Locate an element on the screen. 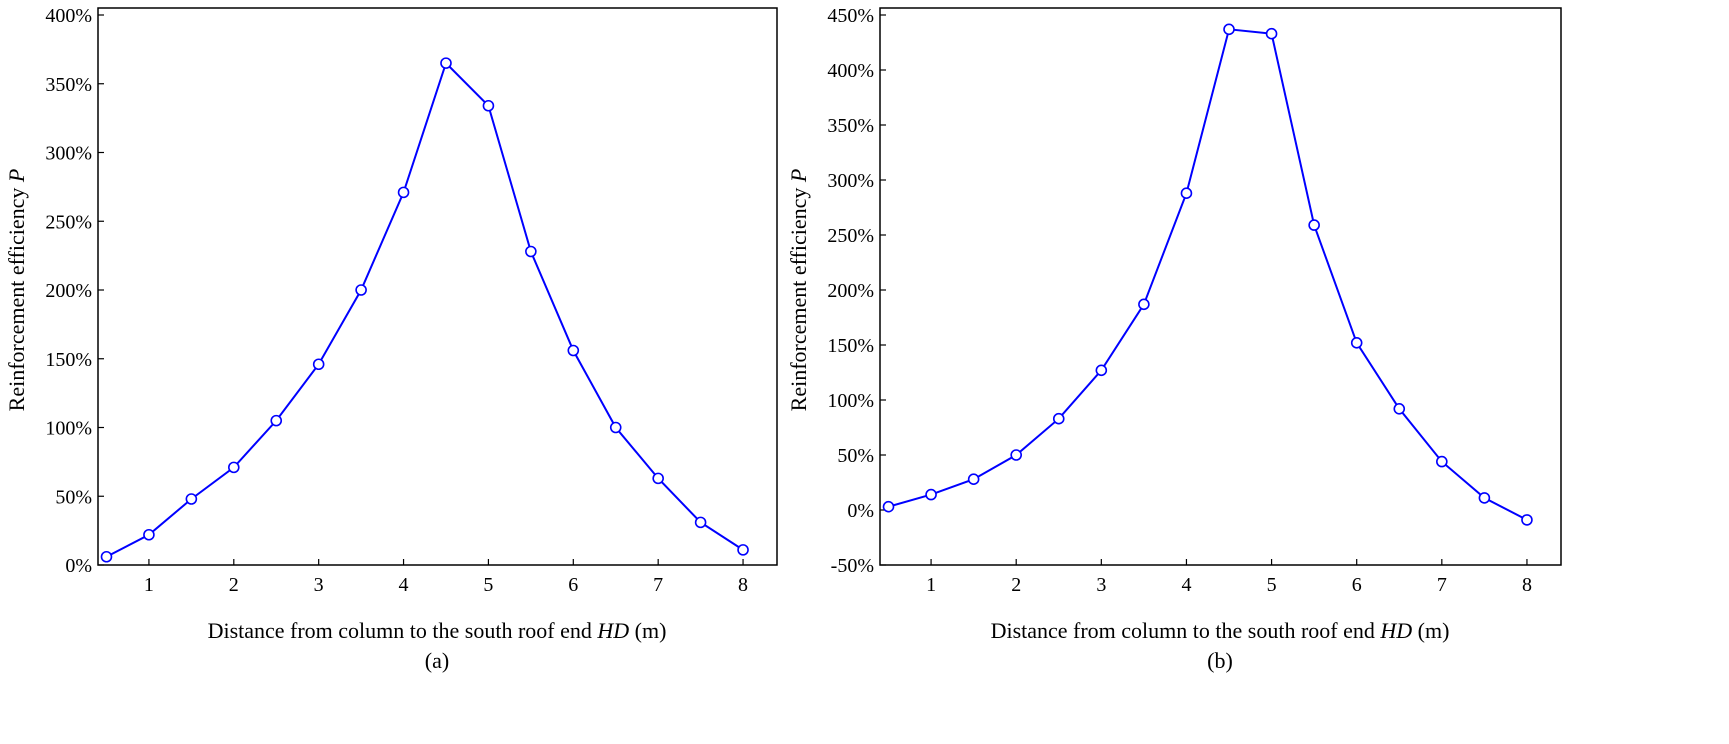 This screenshot has height=744, width=1729. y-tick-label: 450% is located at coordinates (850, 16).